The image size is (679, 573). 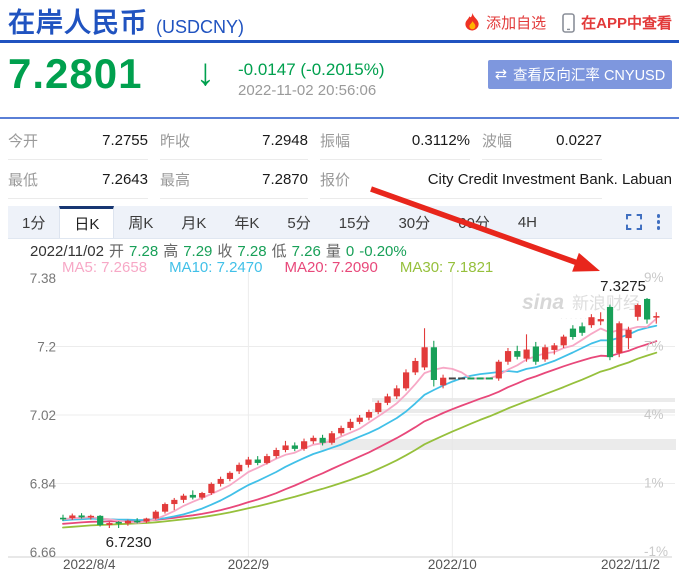 I want to click on ohlc-label: 低, so click(x=279, y=251).